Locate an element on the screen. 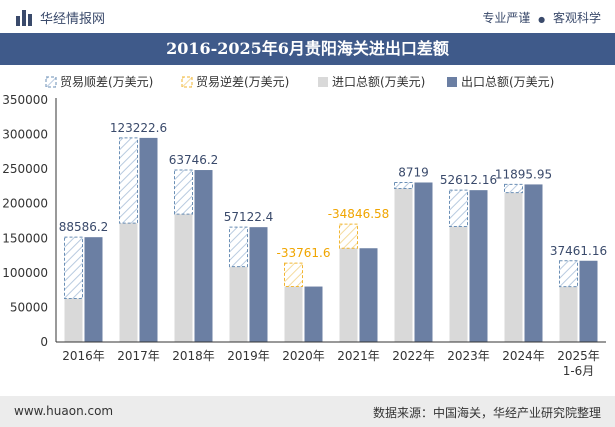  y-tick-label: 250000 is located at coordinates (25, 169).